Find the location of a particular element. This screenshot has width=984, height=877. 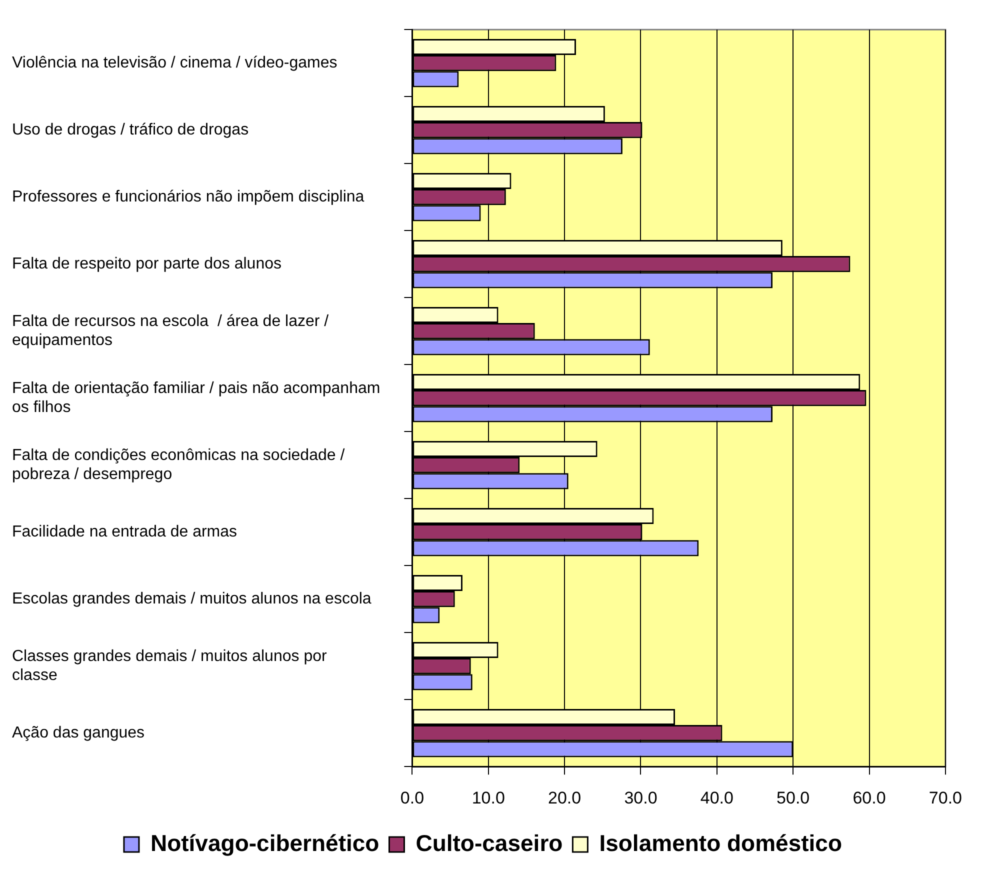

y-tick-label: Falta de condições econômicas na sociedade / pobreza / desemprego is located at coordinates (179, 465).